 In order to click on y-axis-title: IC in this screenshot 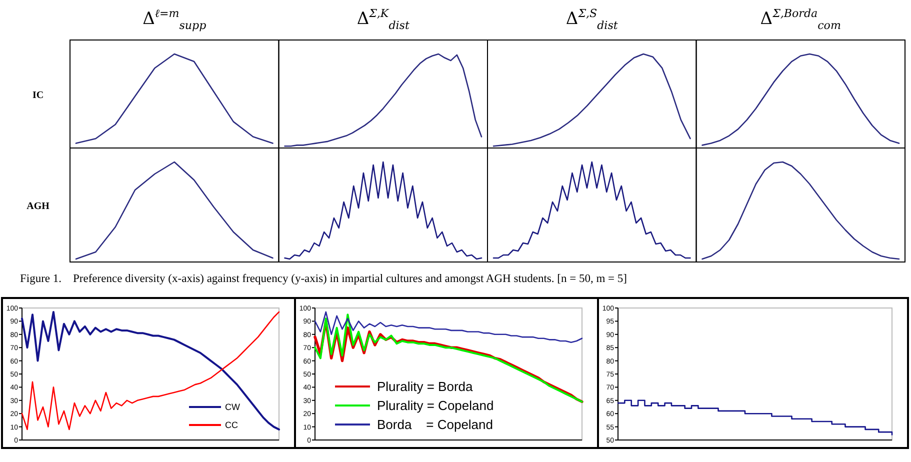, I will do `click(38, 95)`.